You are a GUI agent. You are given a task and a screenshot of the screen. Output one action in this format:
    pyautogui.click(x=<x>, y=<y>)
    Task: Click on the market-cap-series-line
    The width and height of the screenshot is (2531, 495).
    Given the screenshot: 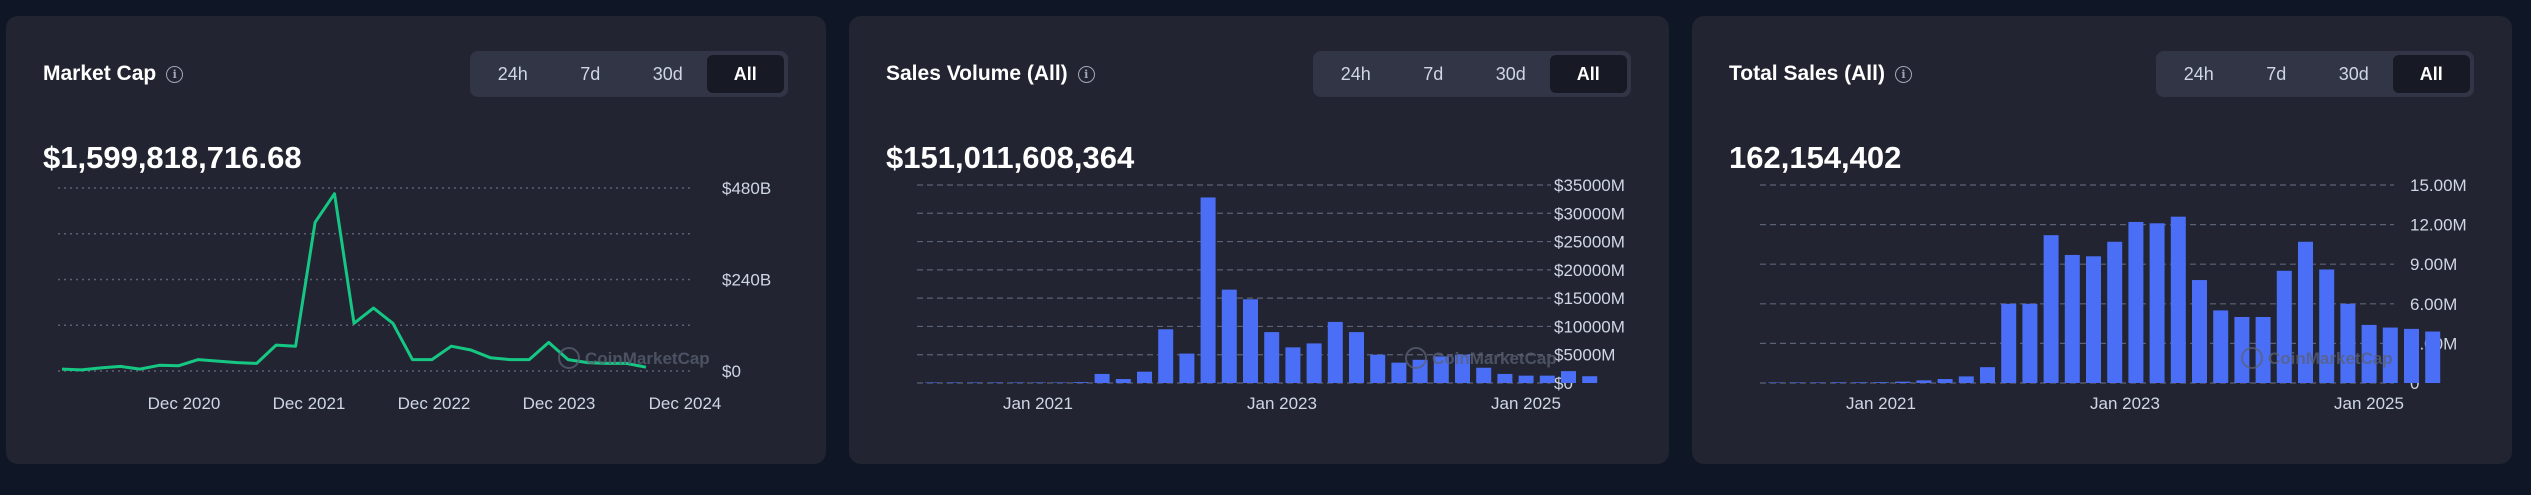 What is the action you would take?
    pyautogui.click(x=354, y=282)
    